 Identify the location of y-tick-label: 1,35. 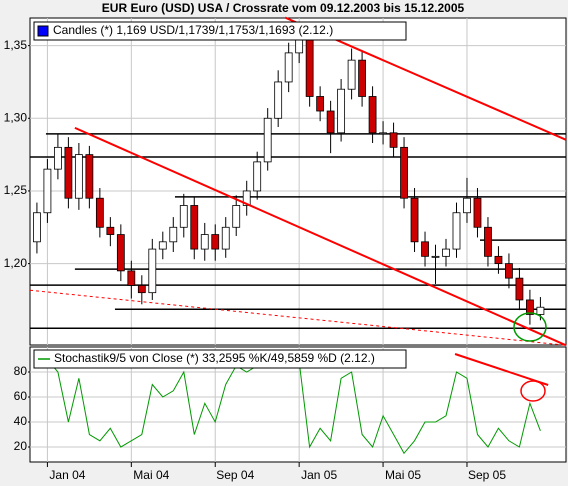
(16, 45).